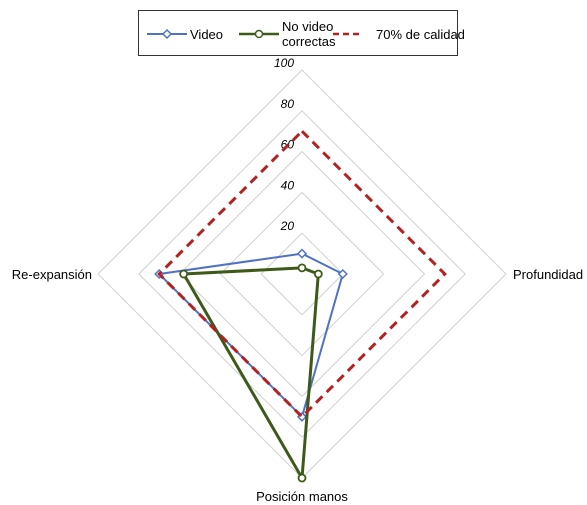 The image size is (587, 505). I want to click on legend-swatch-novideo, so click(259, 34).